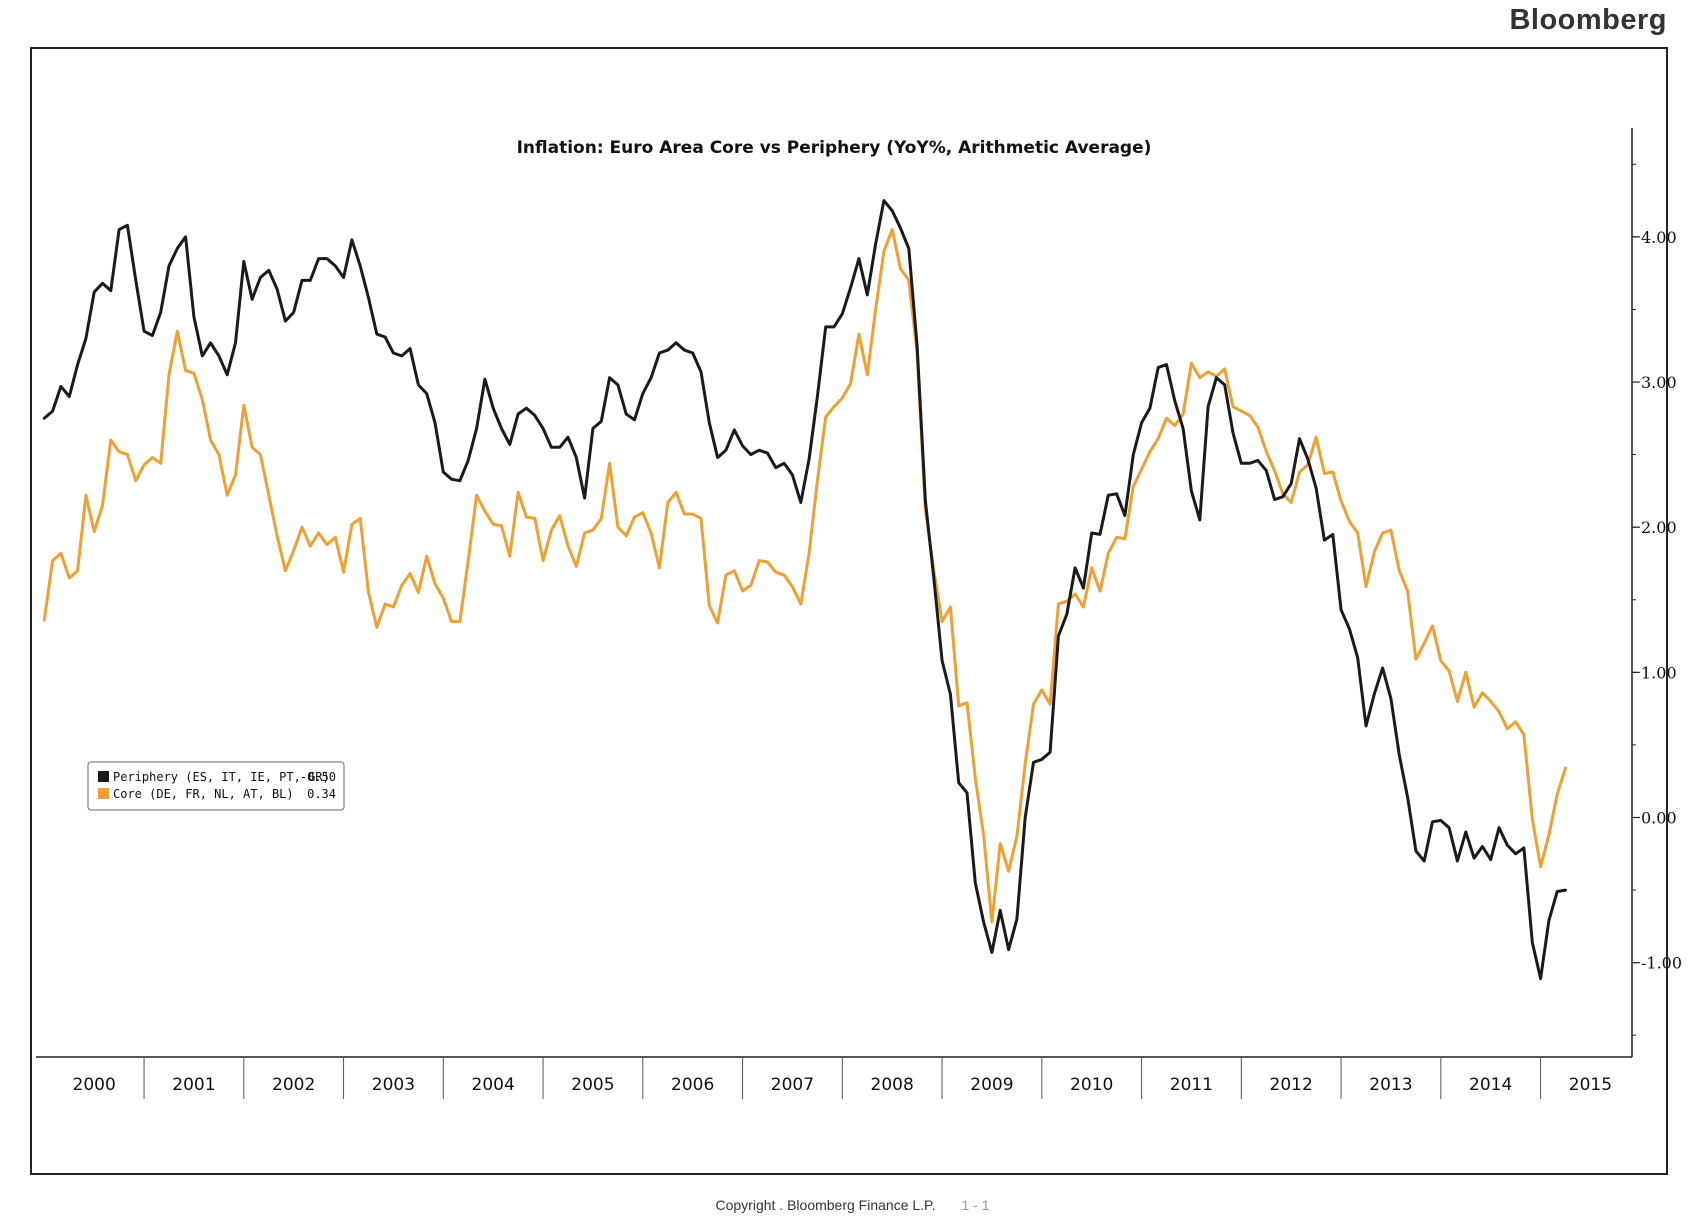 The image size is (1705, 1226). Describe the element at coordinates (1659, 382) in the screenshot. I see `y-tick-label: 3.00` at that location.